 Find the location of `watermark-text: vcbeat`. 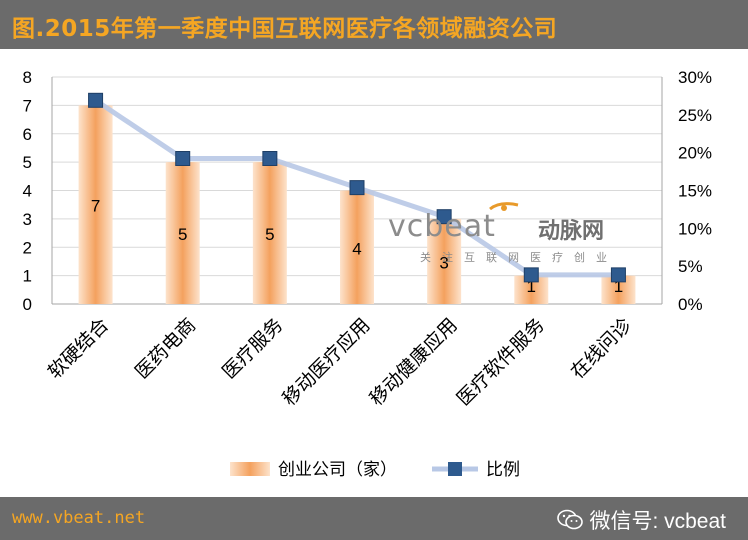

watermark-text: vcbeat is located at coordinates (442, 226).